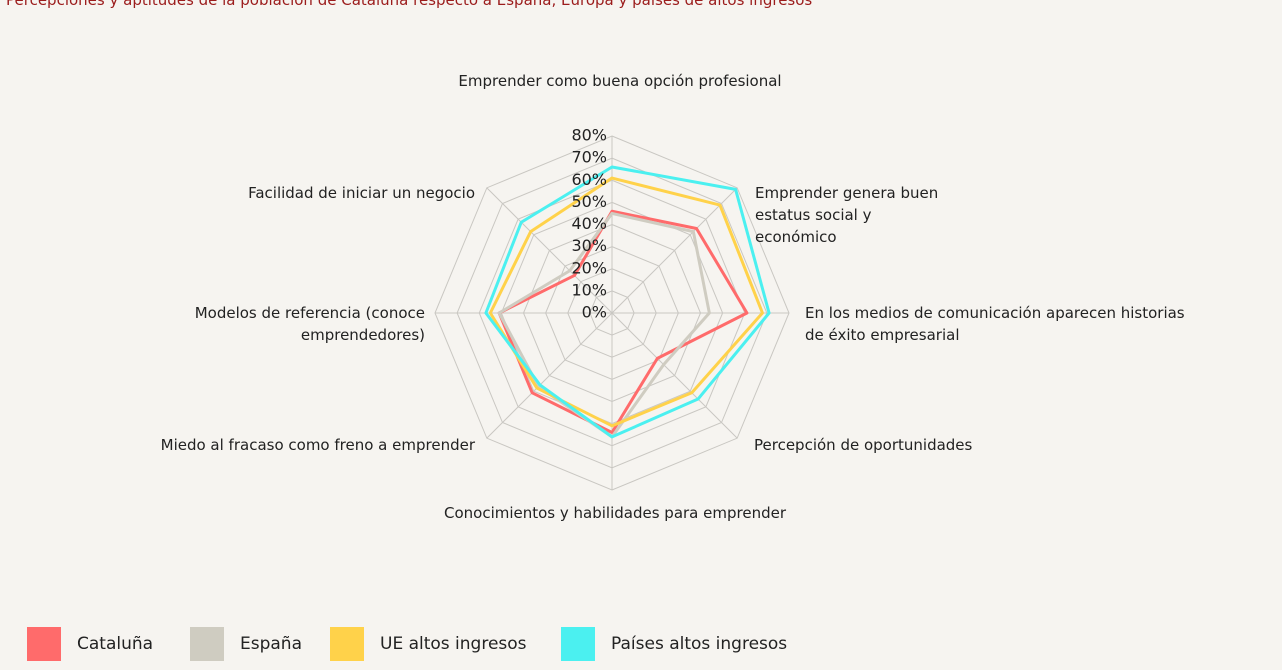 The height and width of the screenshot is (670, 1282). Describe the element at coordinates (589, 245) in the screenshot. I see `r-tick-label: 30%` at that location.